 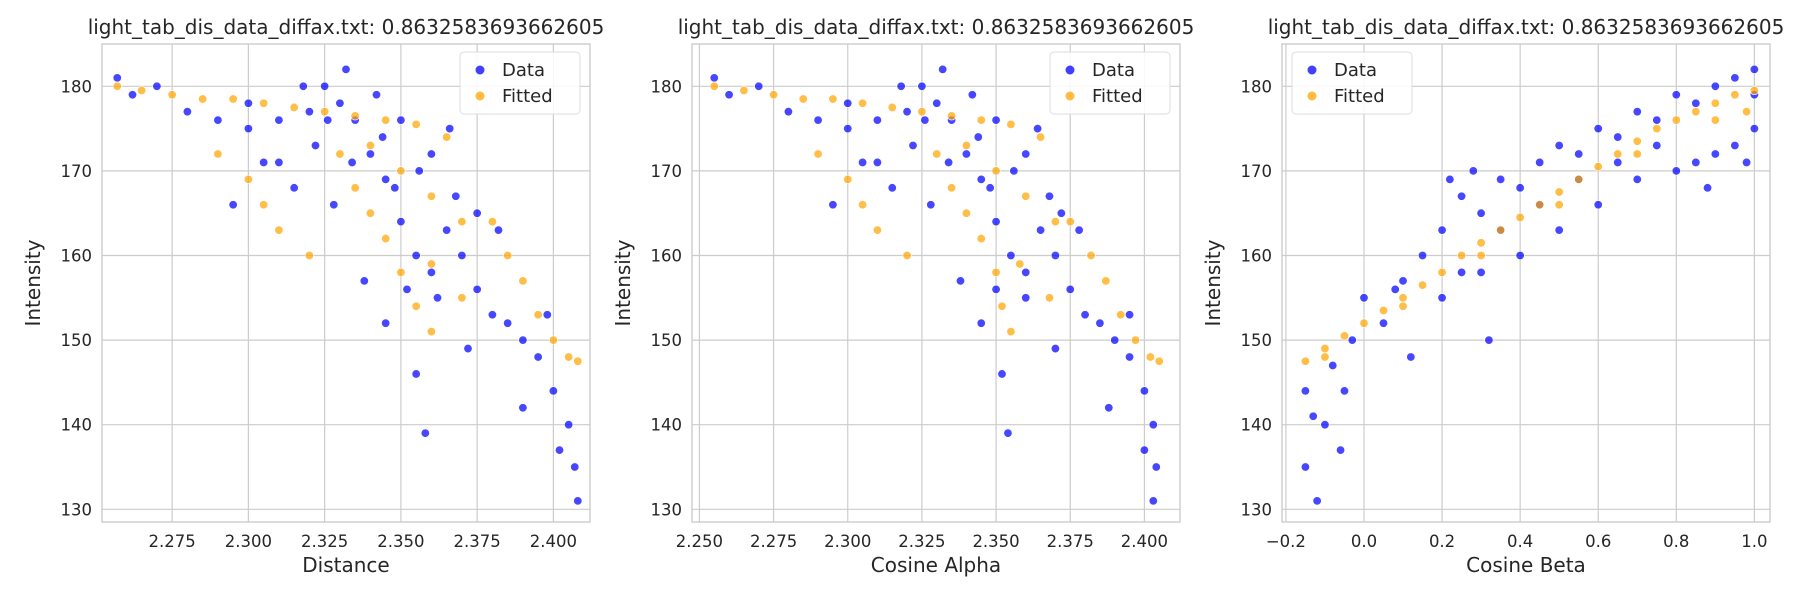 What do you see at coordinates (400, 541) in the screenshot?
I see `x-tick-label: 2.350` at bounding box center [400, 541].